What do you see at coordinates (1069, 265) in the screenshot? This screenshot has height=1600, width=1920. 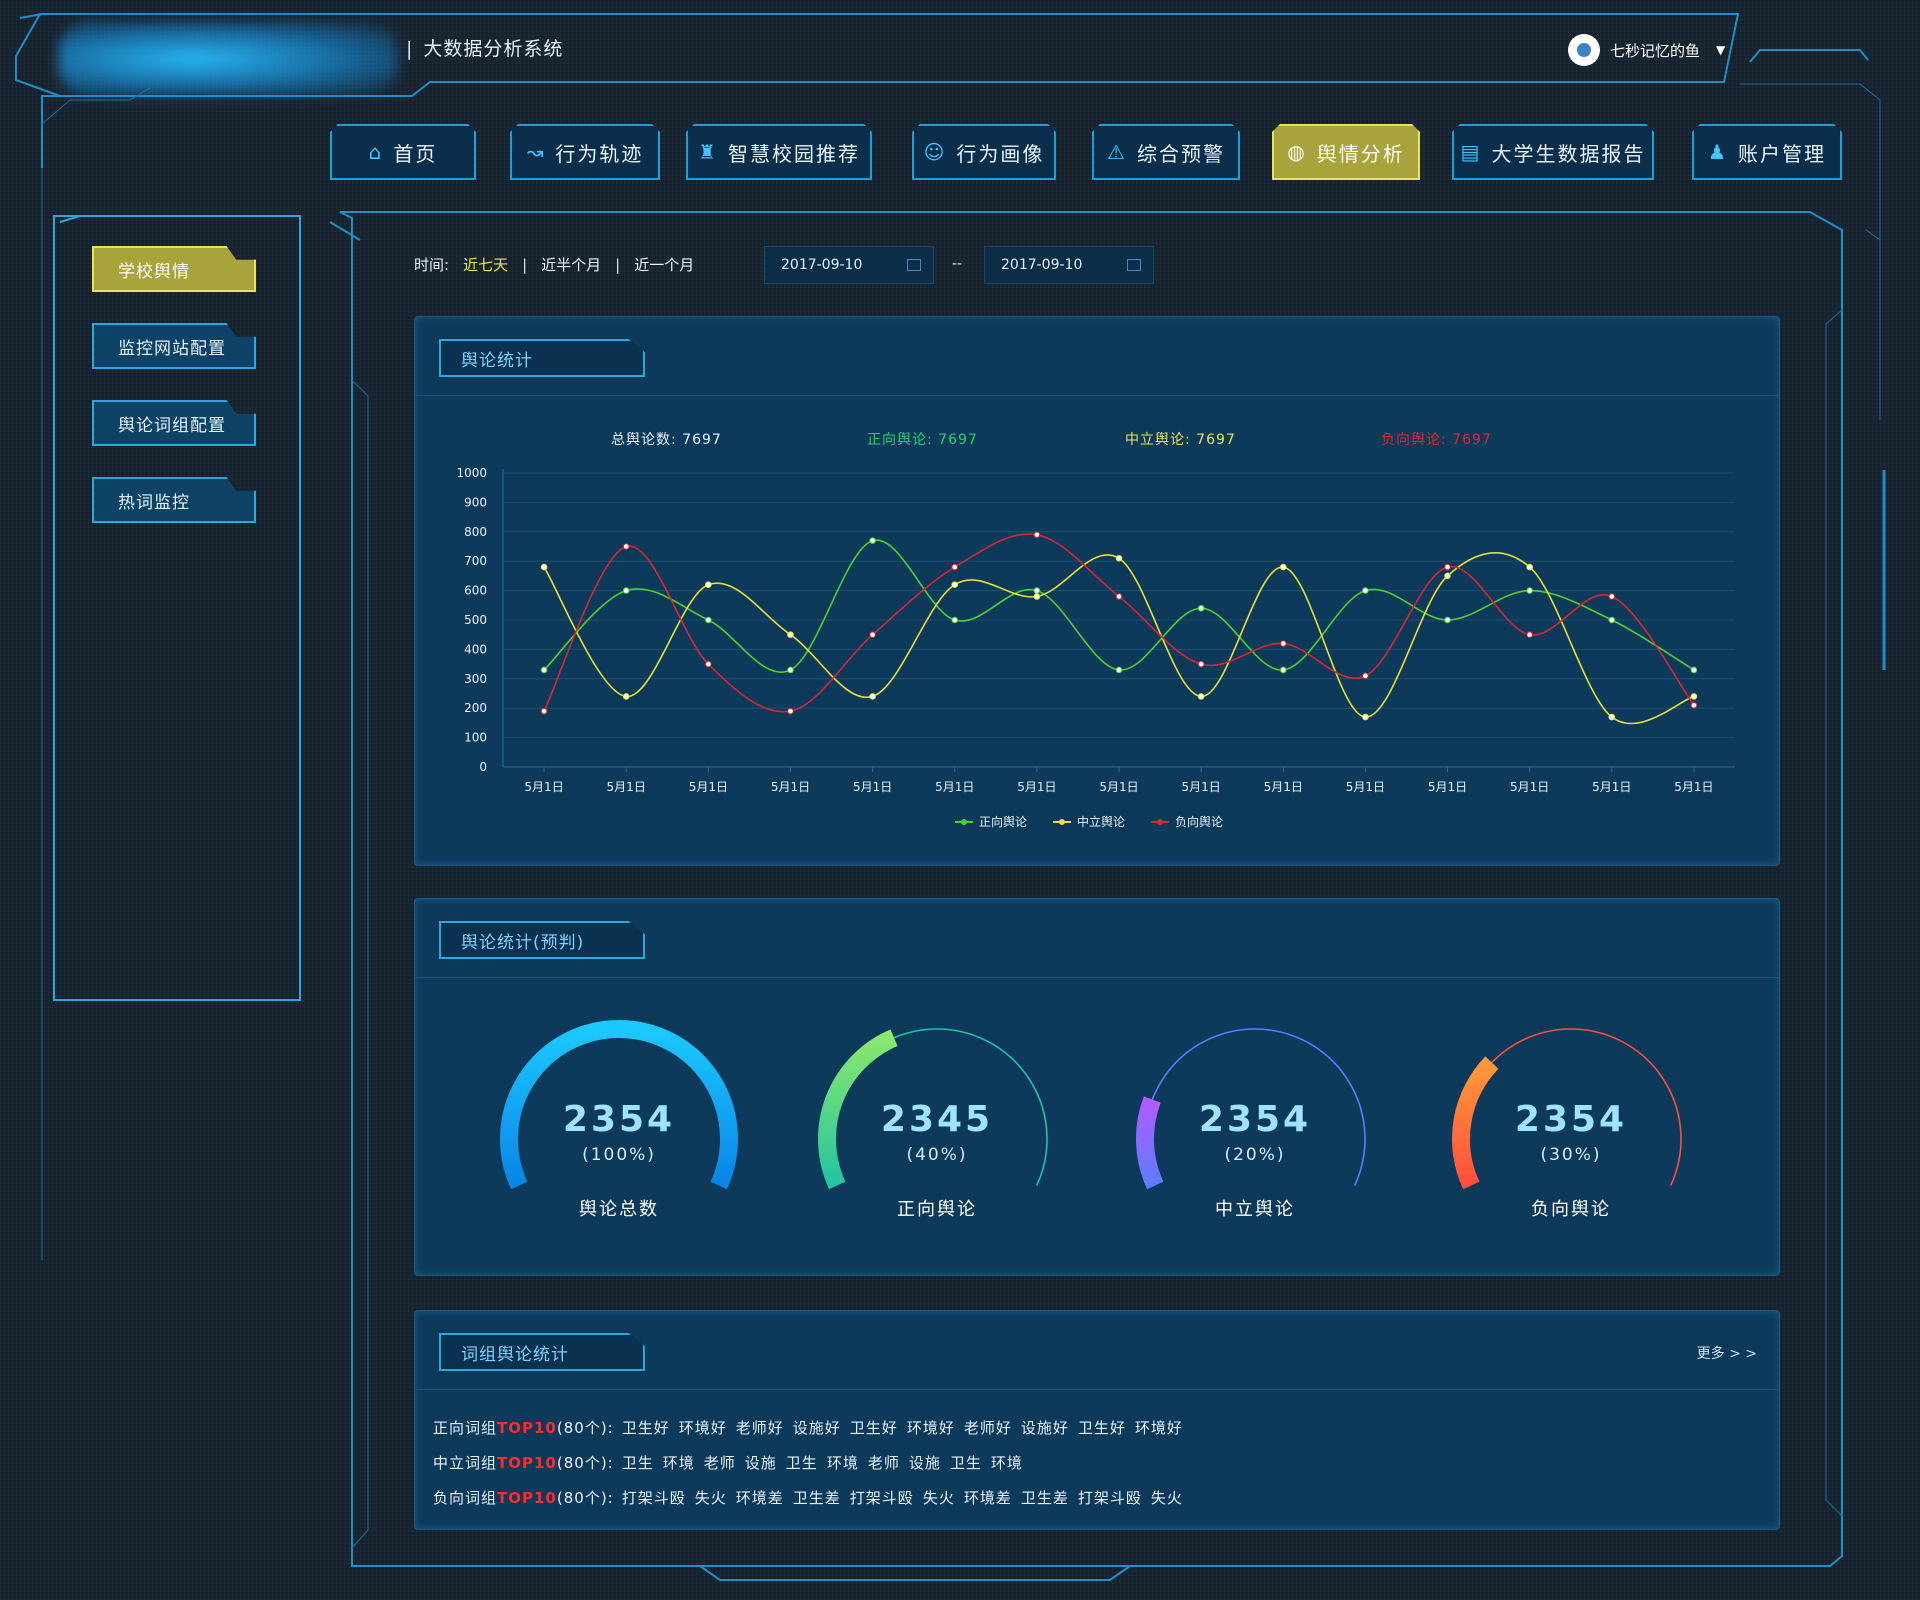 I see `end-date-input: 2017-09-10` at bounding box center [1069, 265].